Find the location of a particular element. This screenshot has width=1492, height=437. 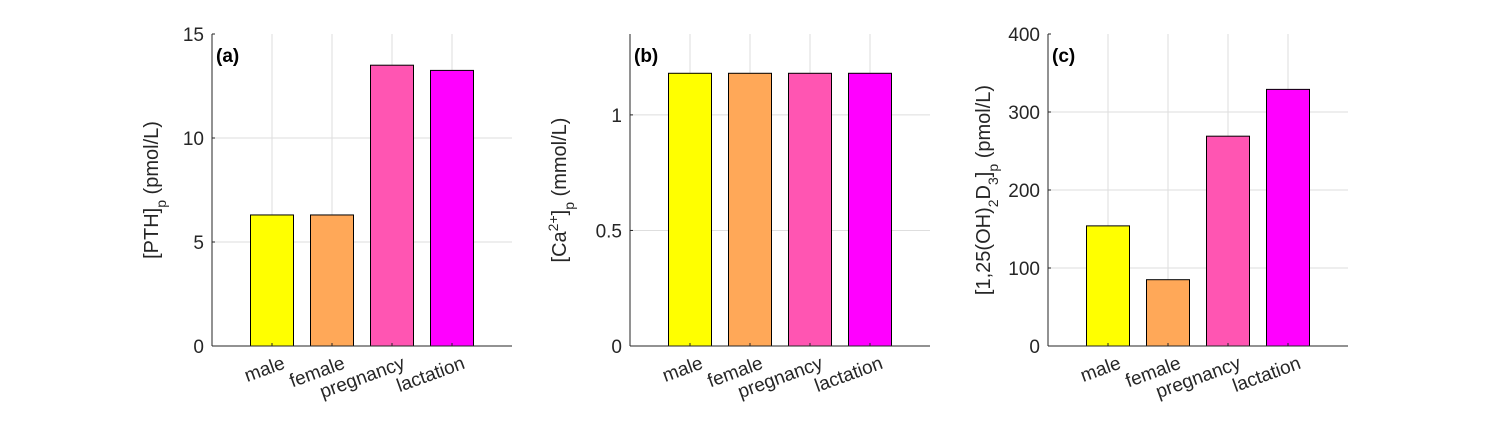

panel-label: (b) is located at coordinates (646, 56).